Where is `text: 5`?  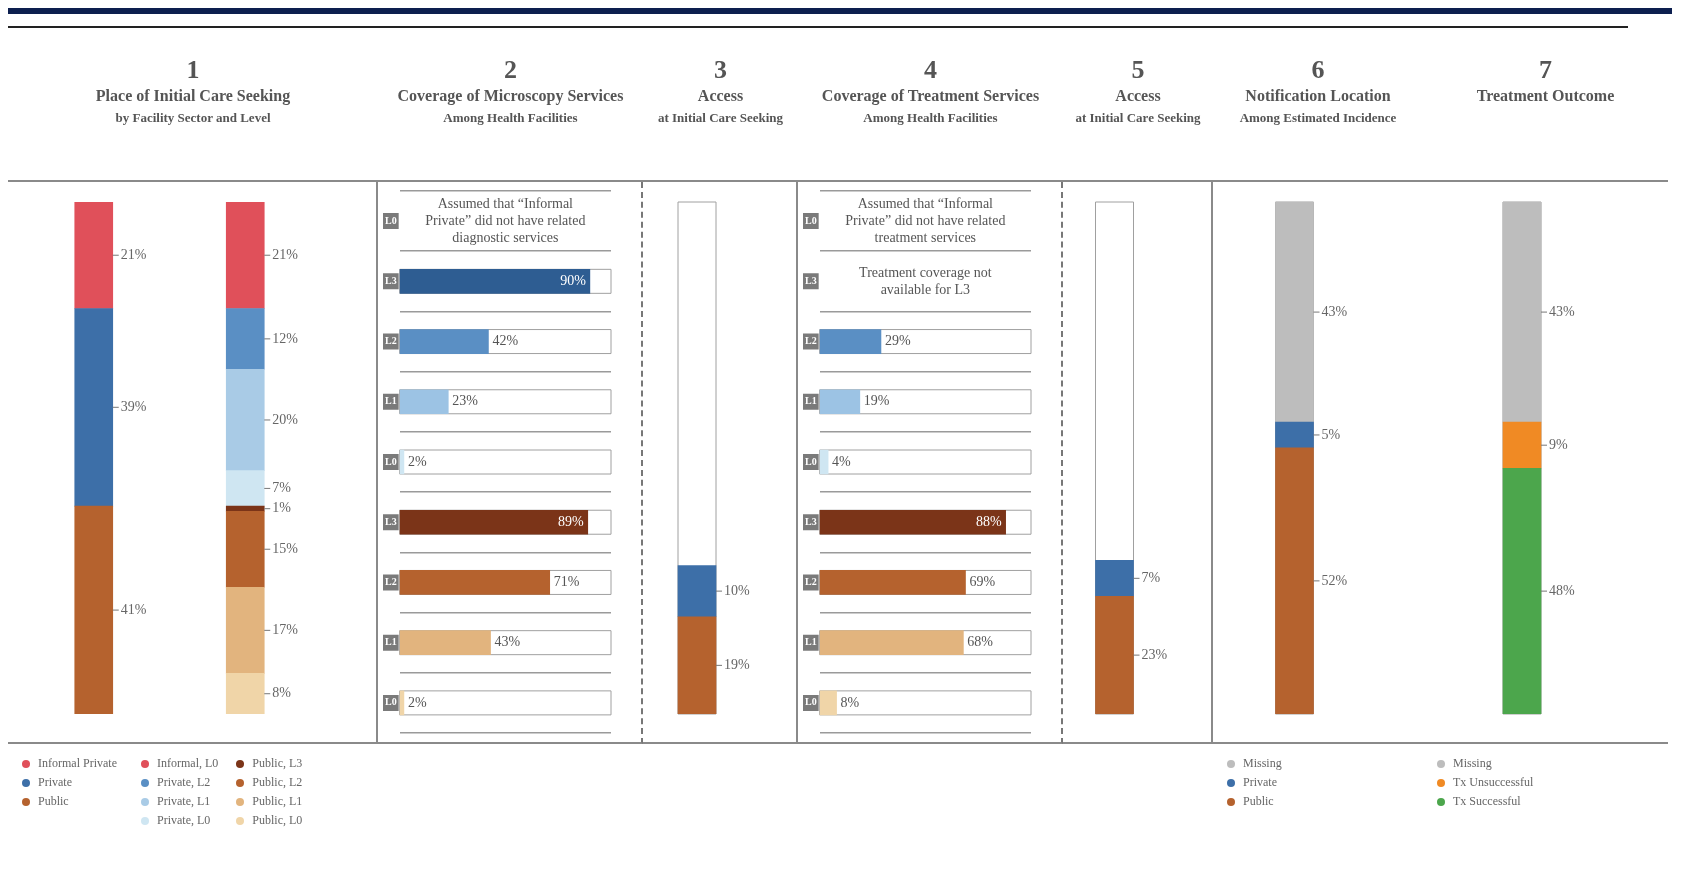
text: 5 is located at coordinates (1138, 70).